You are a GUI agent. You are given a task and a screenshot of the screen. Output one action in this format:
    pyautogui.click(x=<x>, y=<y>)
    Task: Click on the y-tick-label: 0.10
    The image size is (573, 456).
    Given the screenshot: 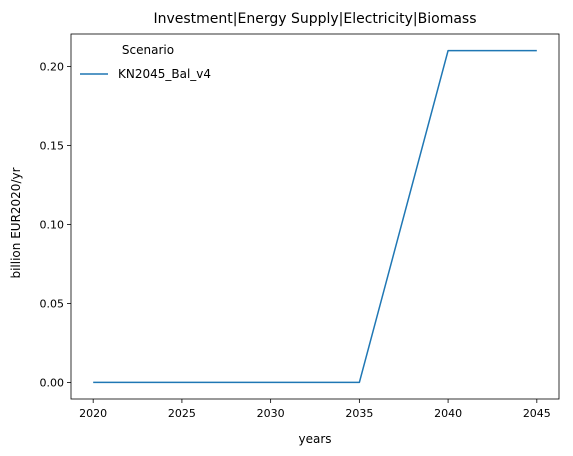 What is the action you would take?
    pyautogui.click(x=52, y=224)
    